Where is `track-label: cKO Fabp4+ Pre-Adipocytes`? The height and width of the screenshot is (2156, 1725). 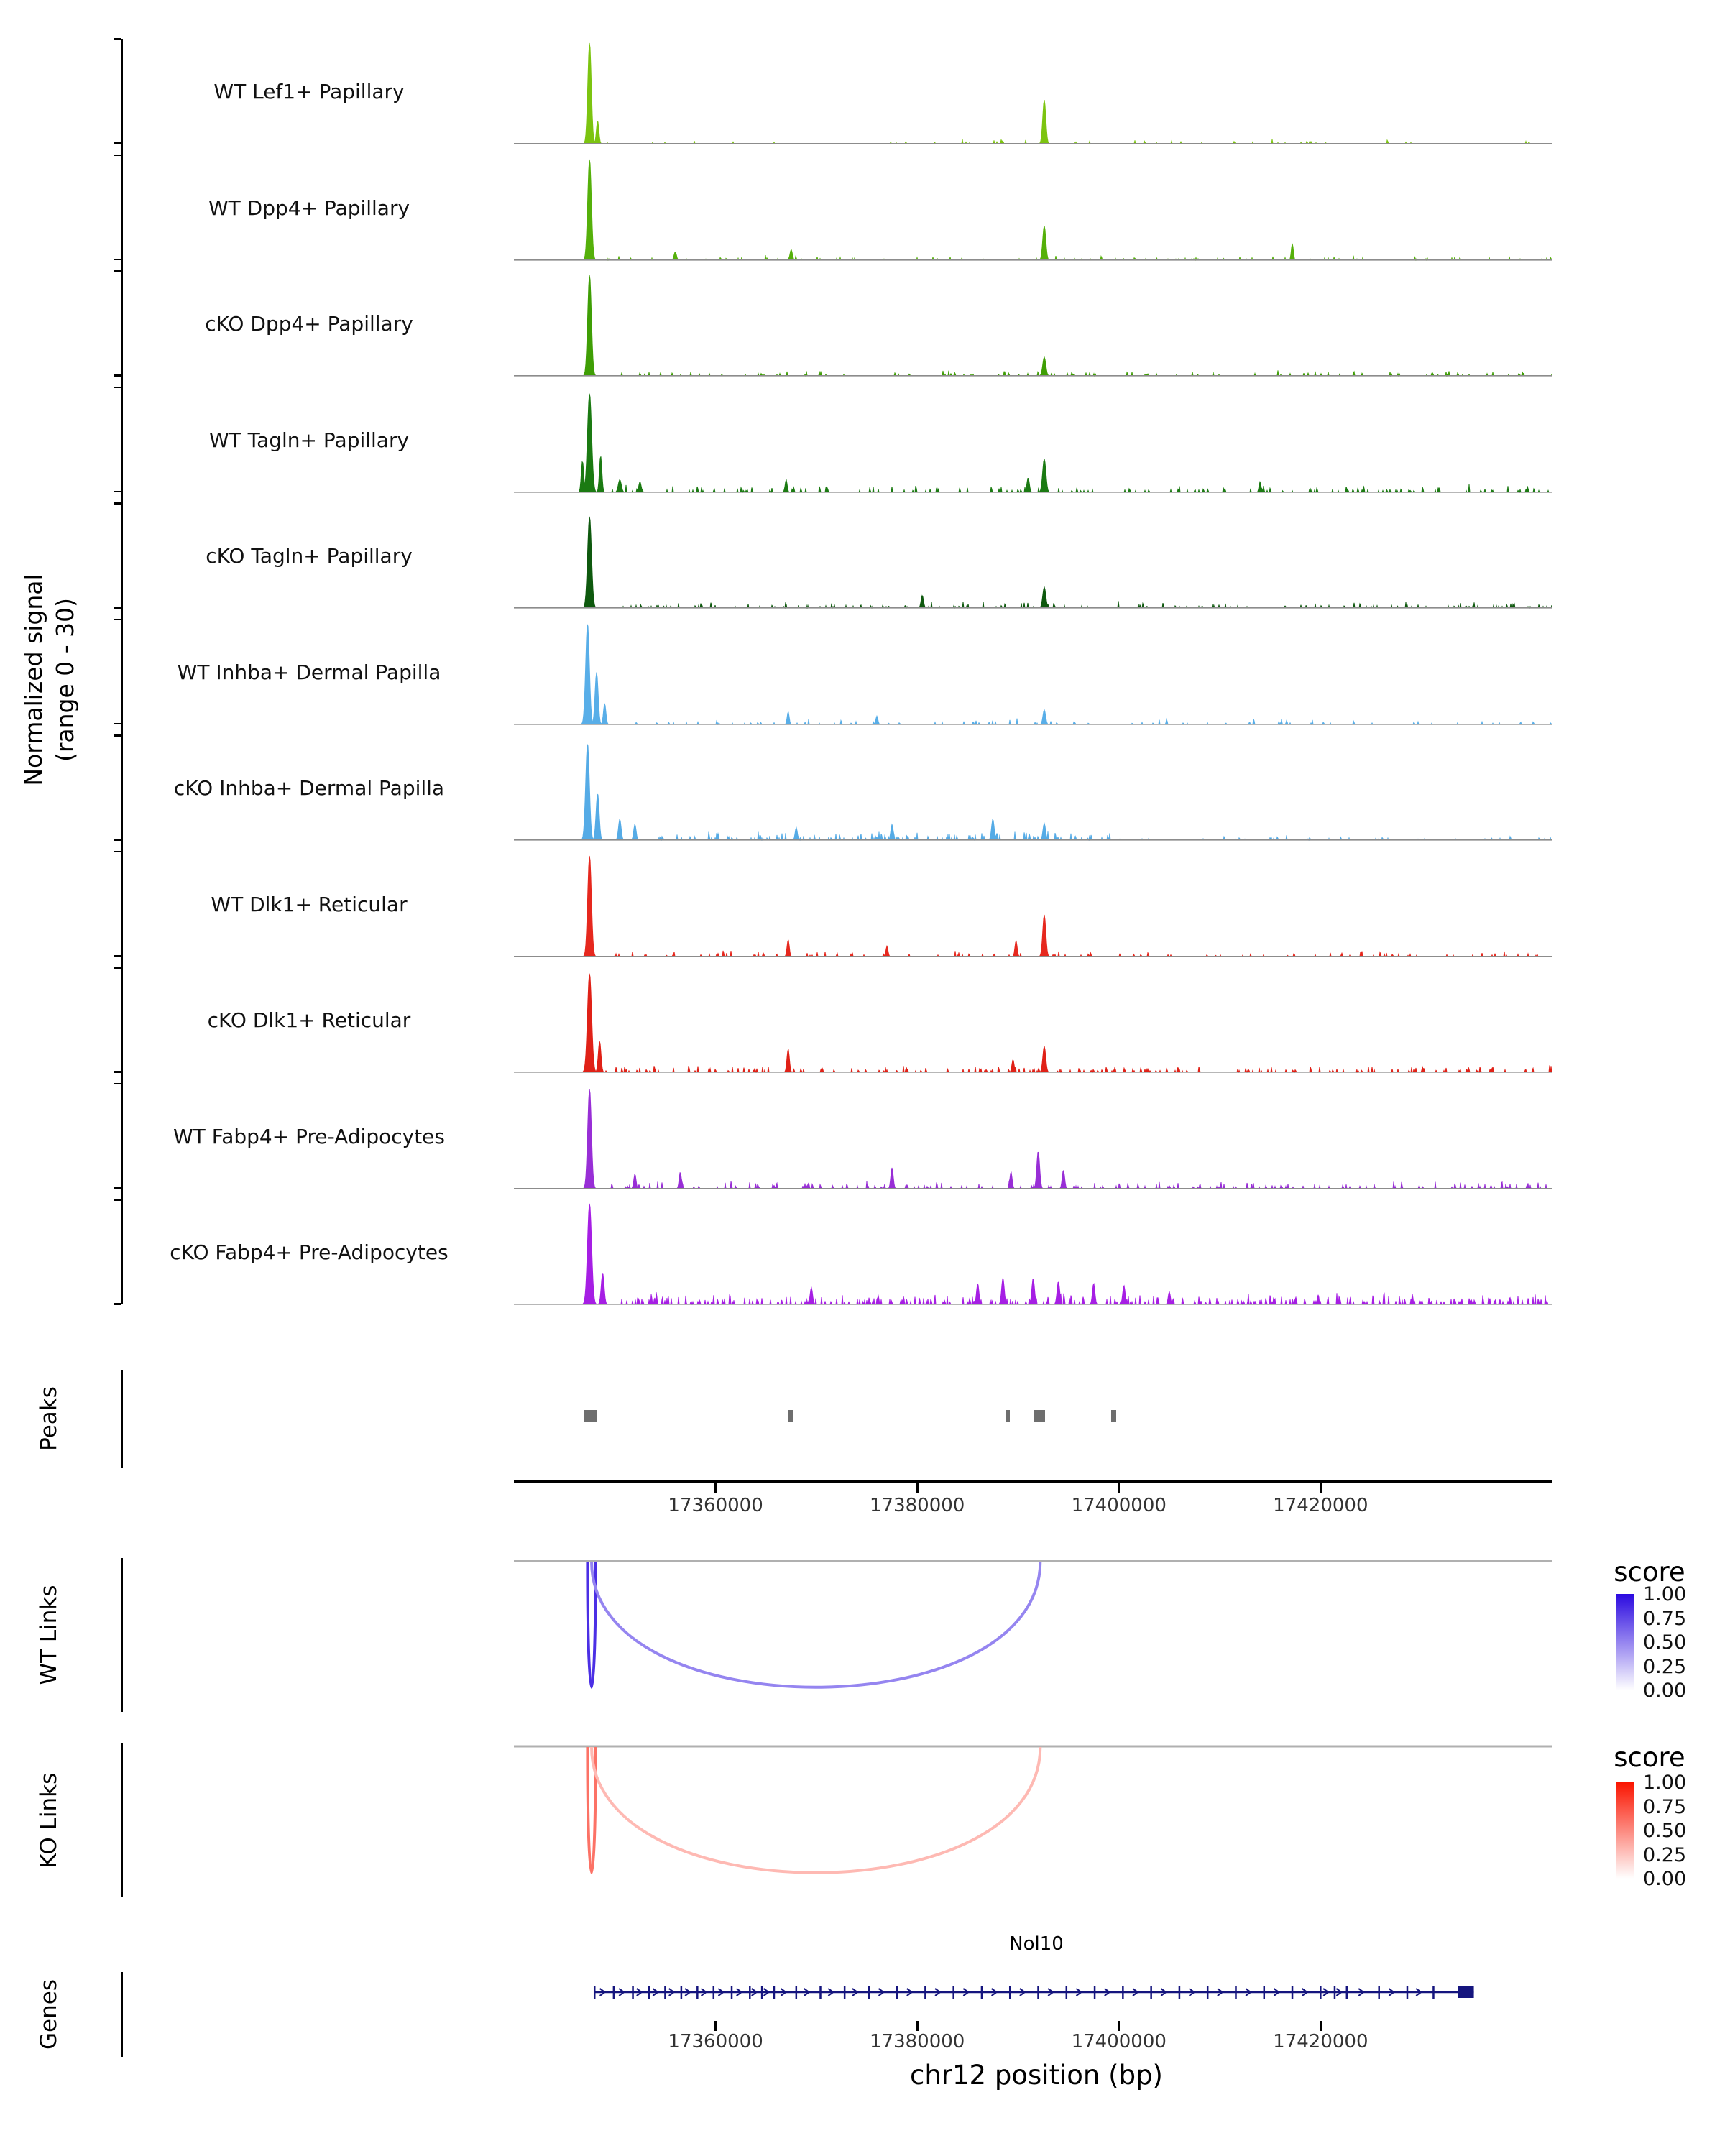 track-label: cKO Fabp4+ Pre-Adipocytes is located at coordinates (309, 1252).